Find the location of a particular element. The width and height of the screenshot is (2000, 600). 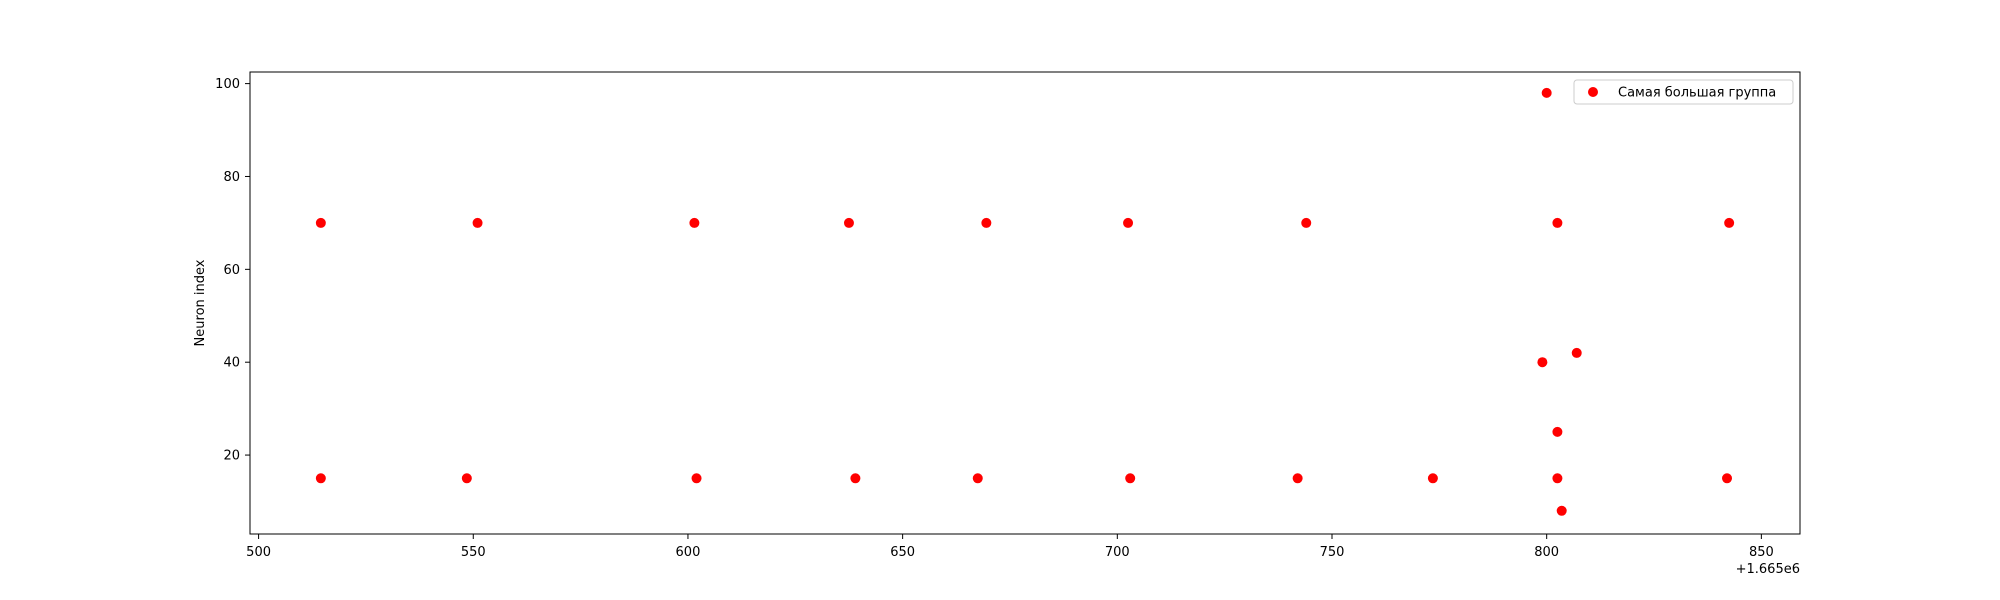

y-axis-label: Neuron index is located at coordinates (200, 302).